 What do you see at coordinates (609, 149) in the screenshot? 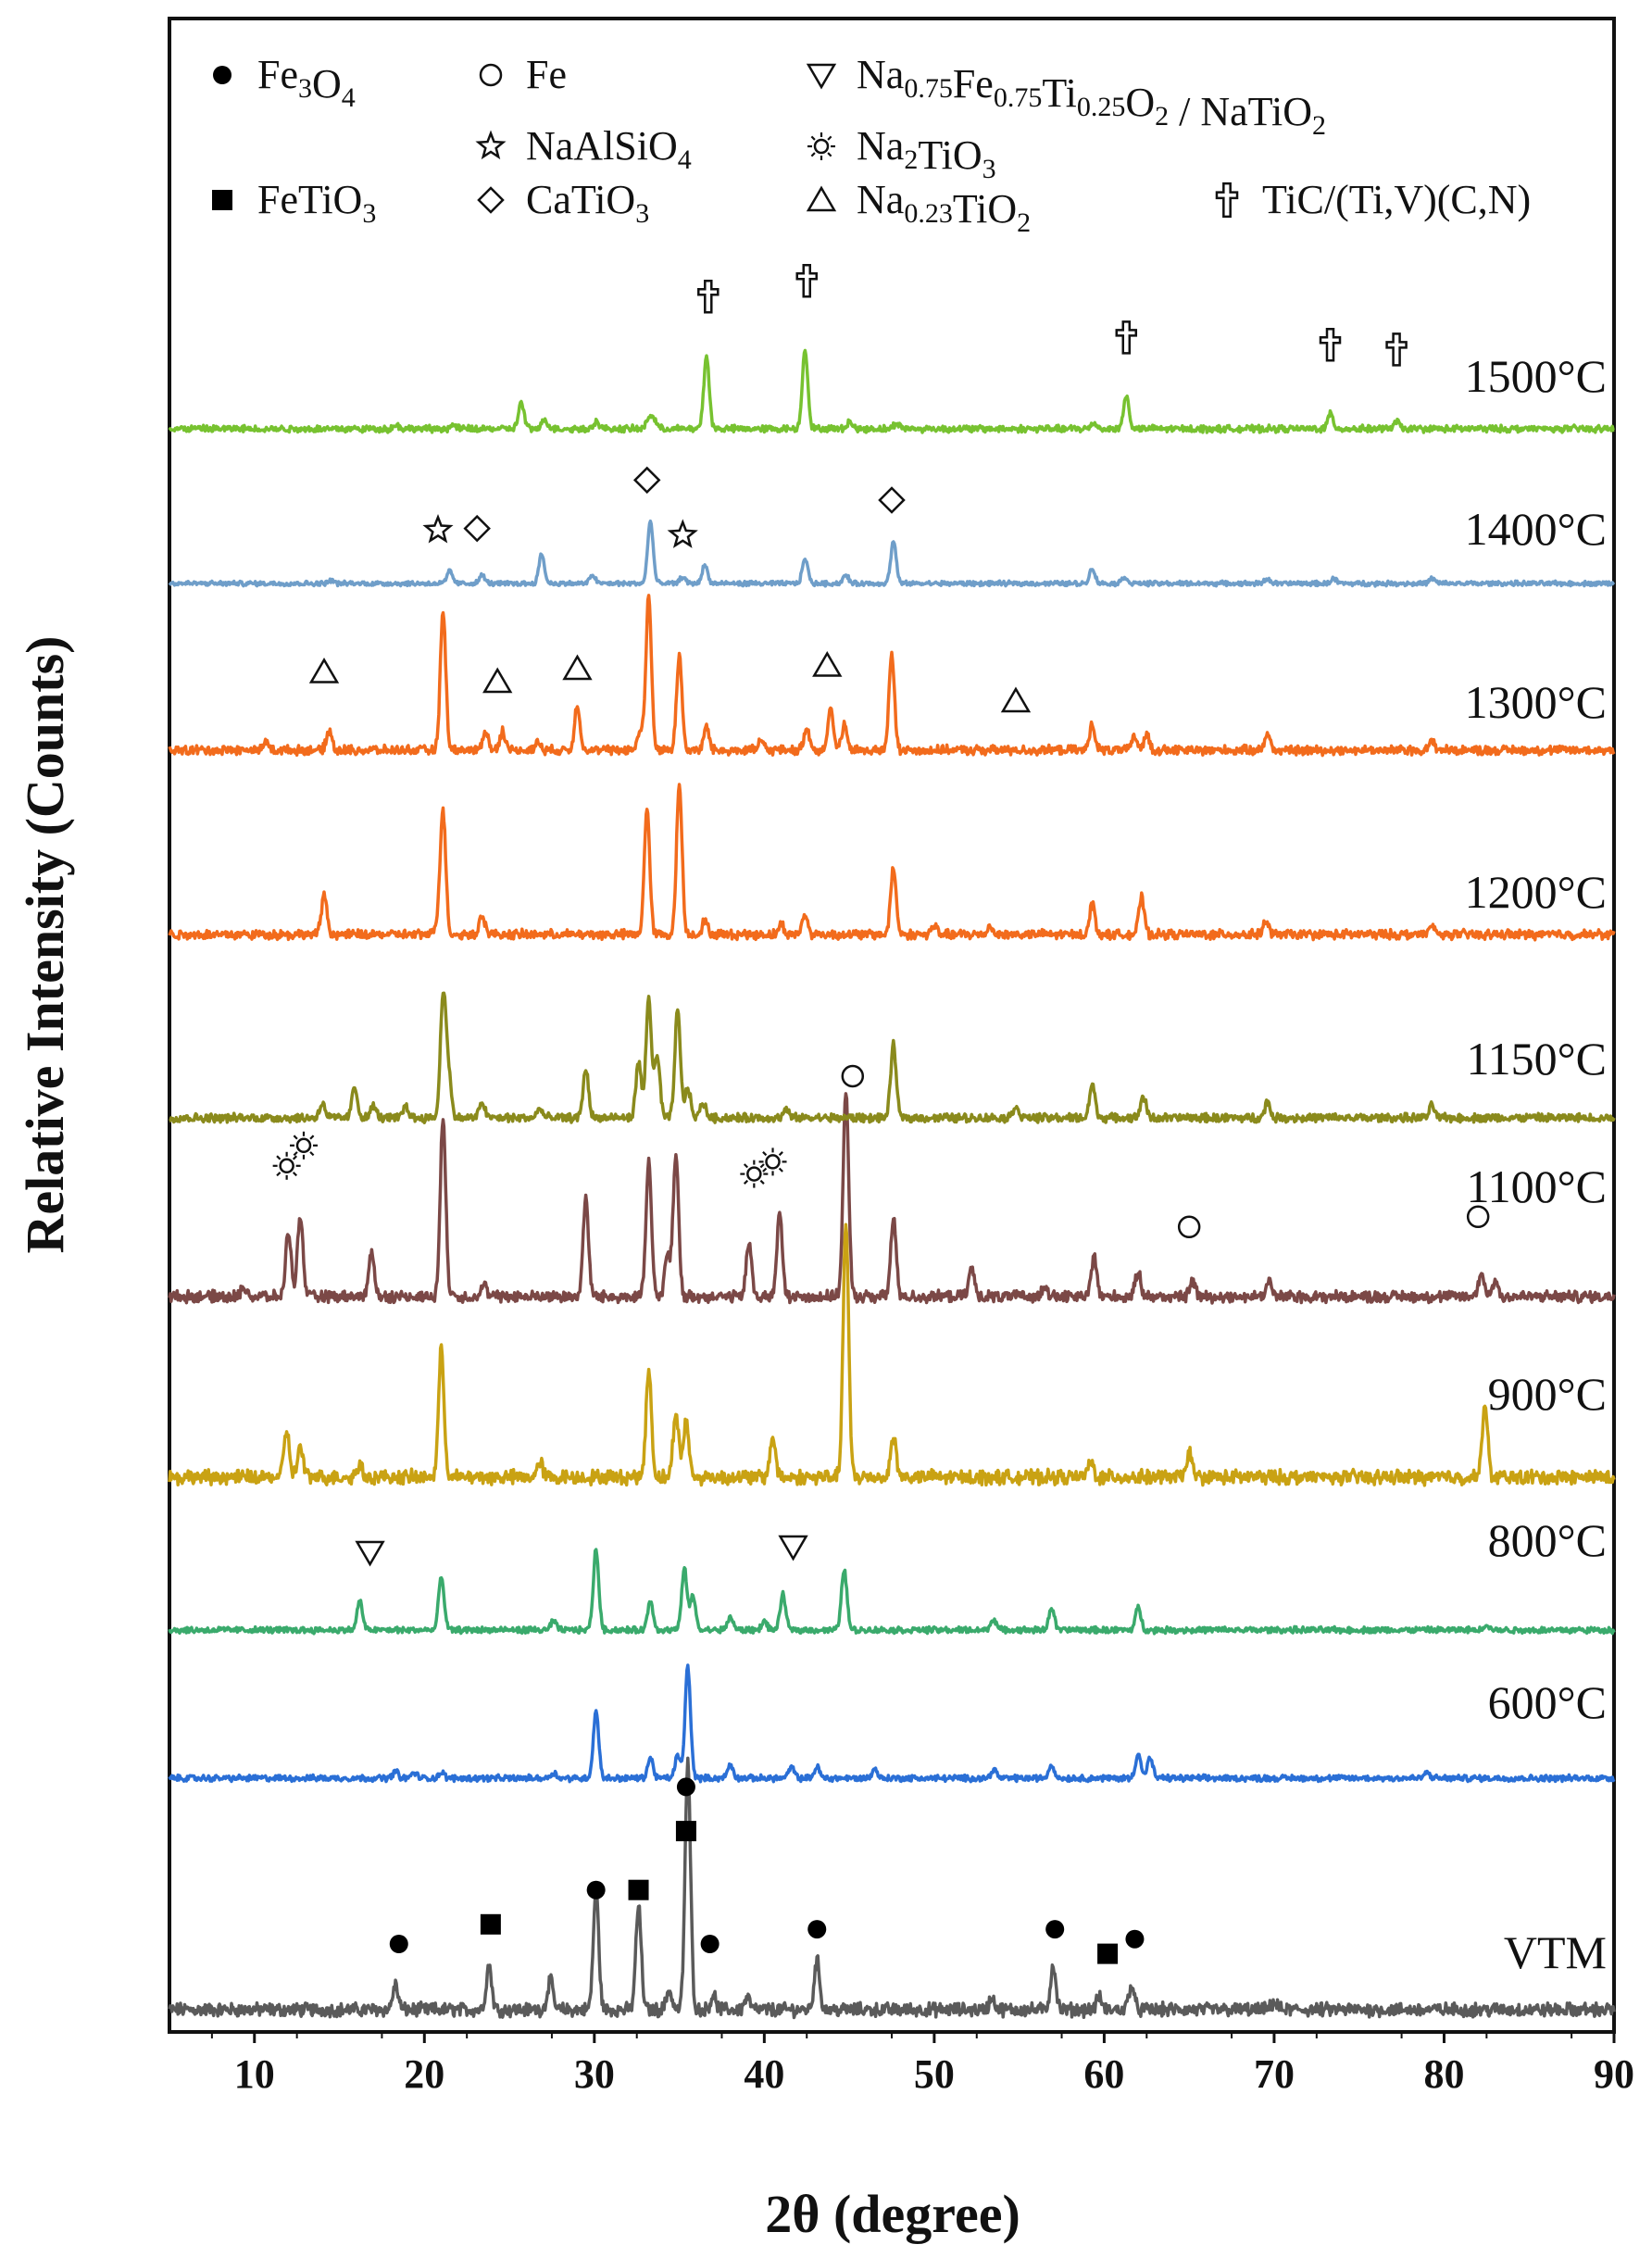
I see `legend-label: NaAlSiO4` at bounding box center [609, 149].